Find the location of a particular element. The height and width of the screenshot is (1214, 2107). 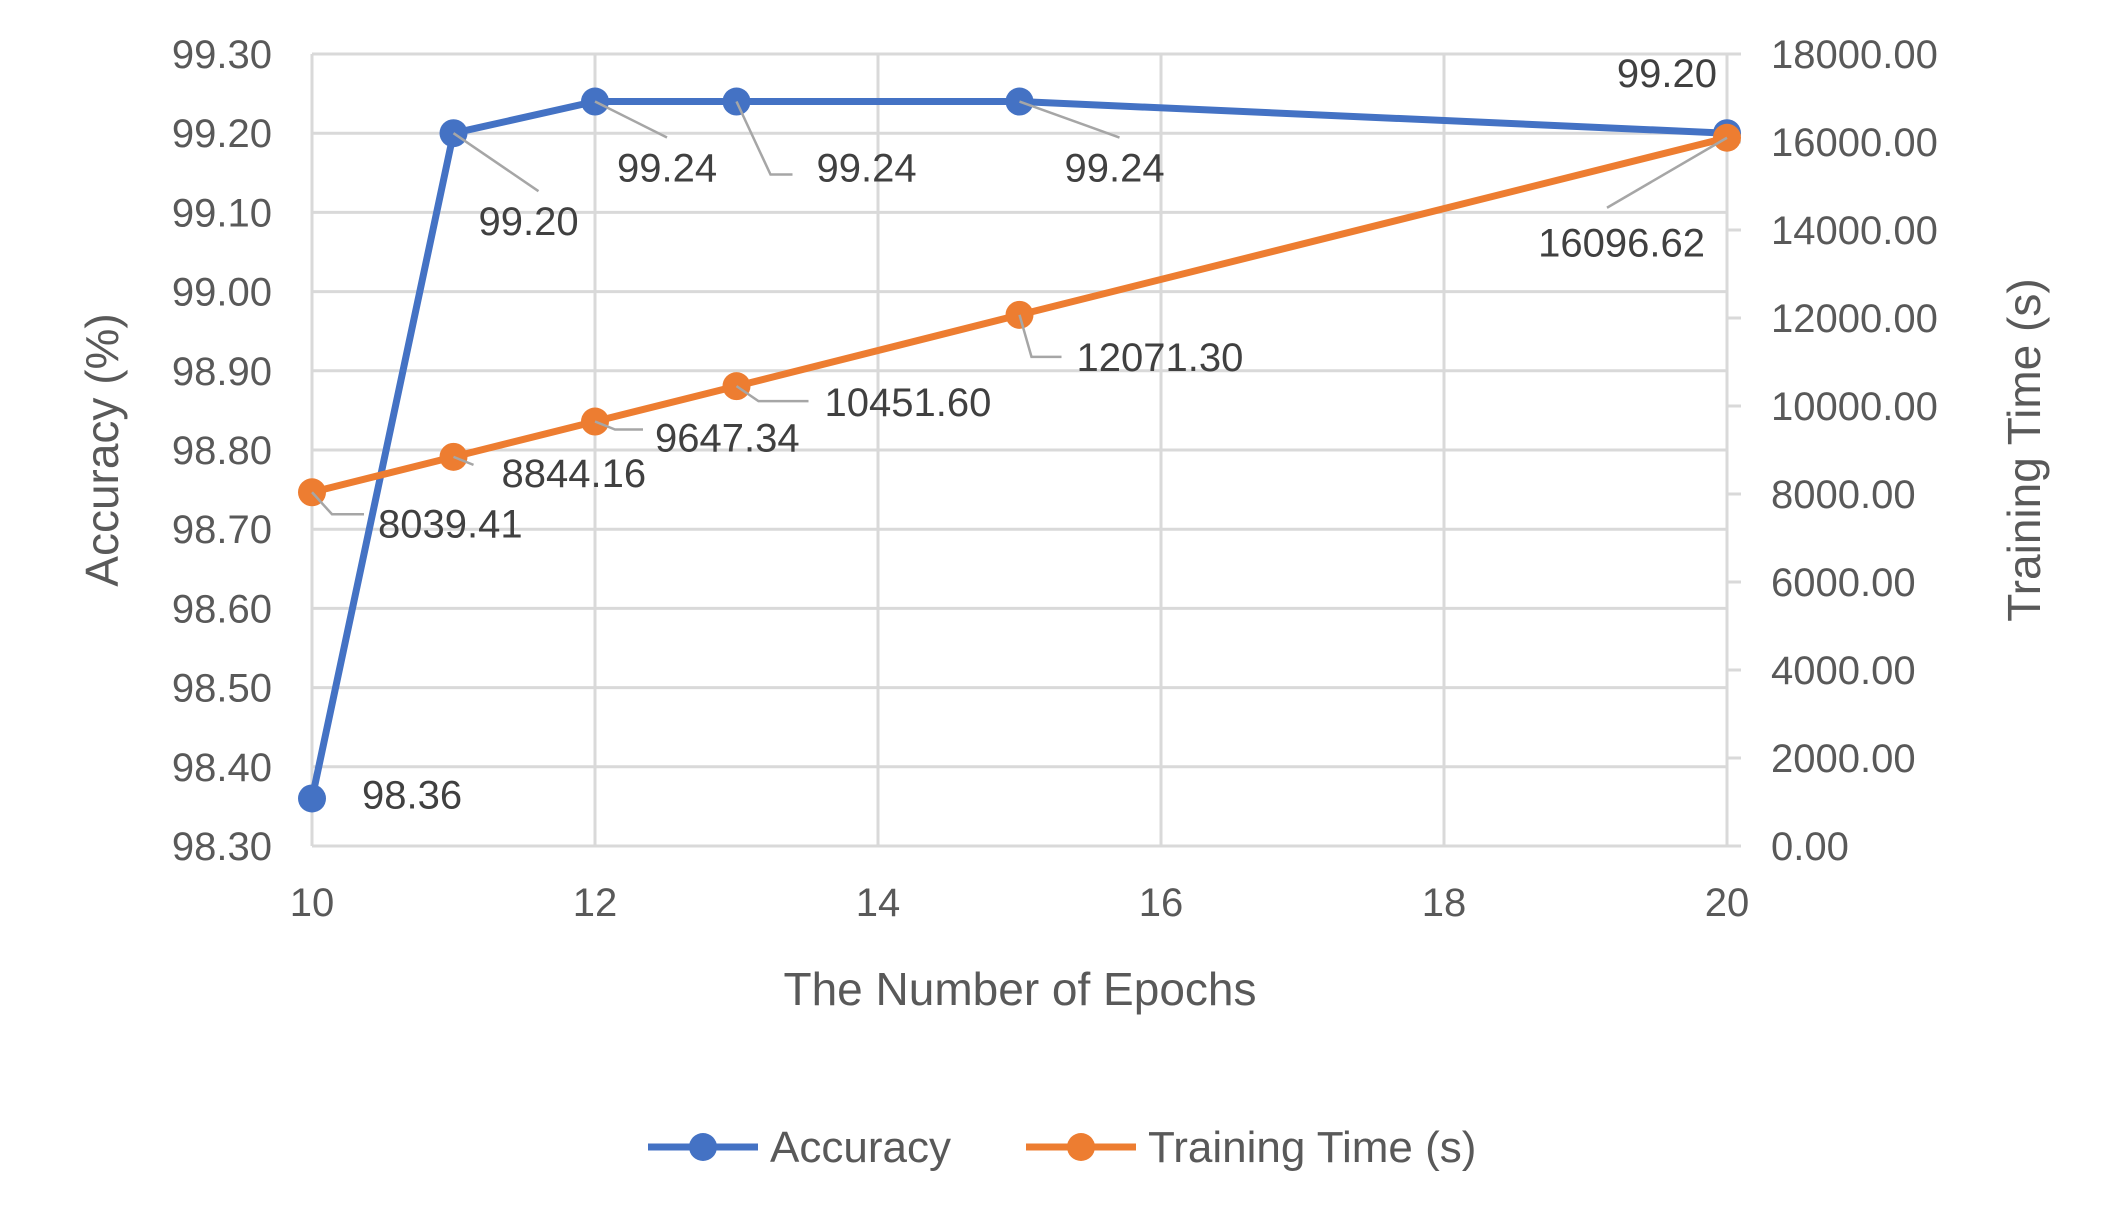

x-axis-title: The Number of Epochs is located at coordinates (1019, 989).